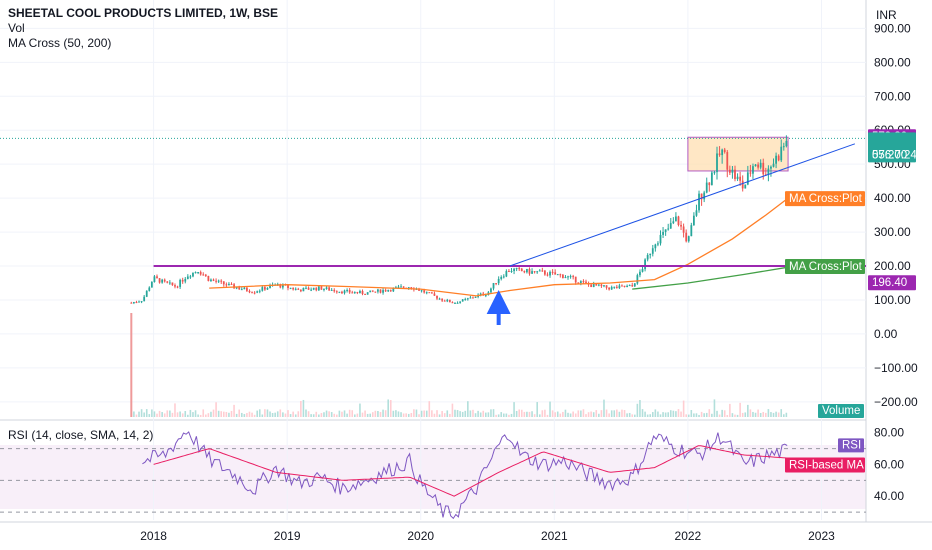 The width and height of the screenshot is (932, 550). What do you see at coordinates (487, 536) in the screenshot?
I see `time-axis: 2018 2019 2020 2021 2022 2023` at bounding box center [487, 536].